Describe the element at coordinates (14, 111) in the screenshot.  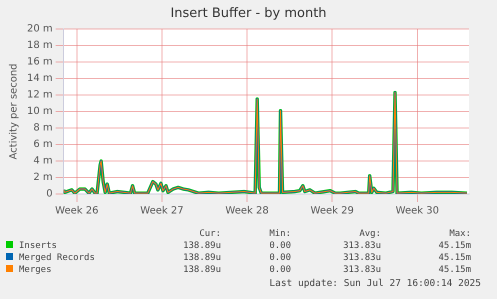
I see `y-axis-title: Activity per second` at that location.